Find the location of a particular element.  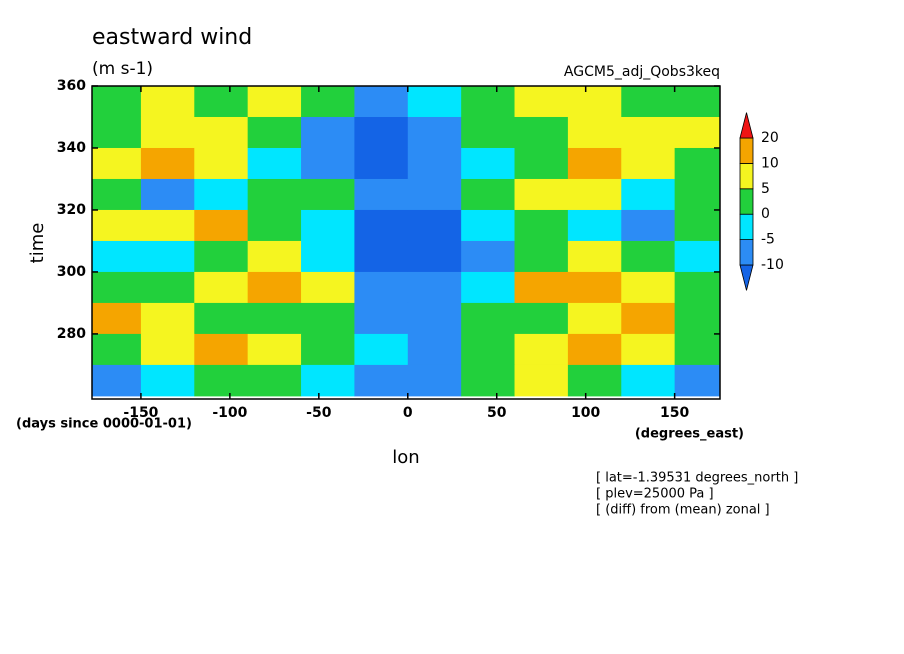

x-axis-label: lon is located at coordinates (405, 457).